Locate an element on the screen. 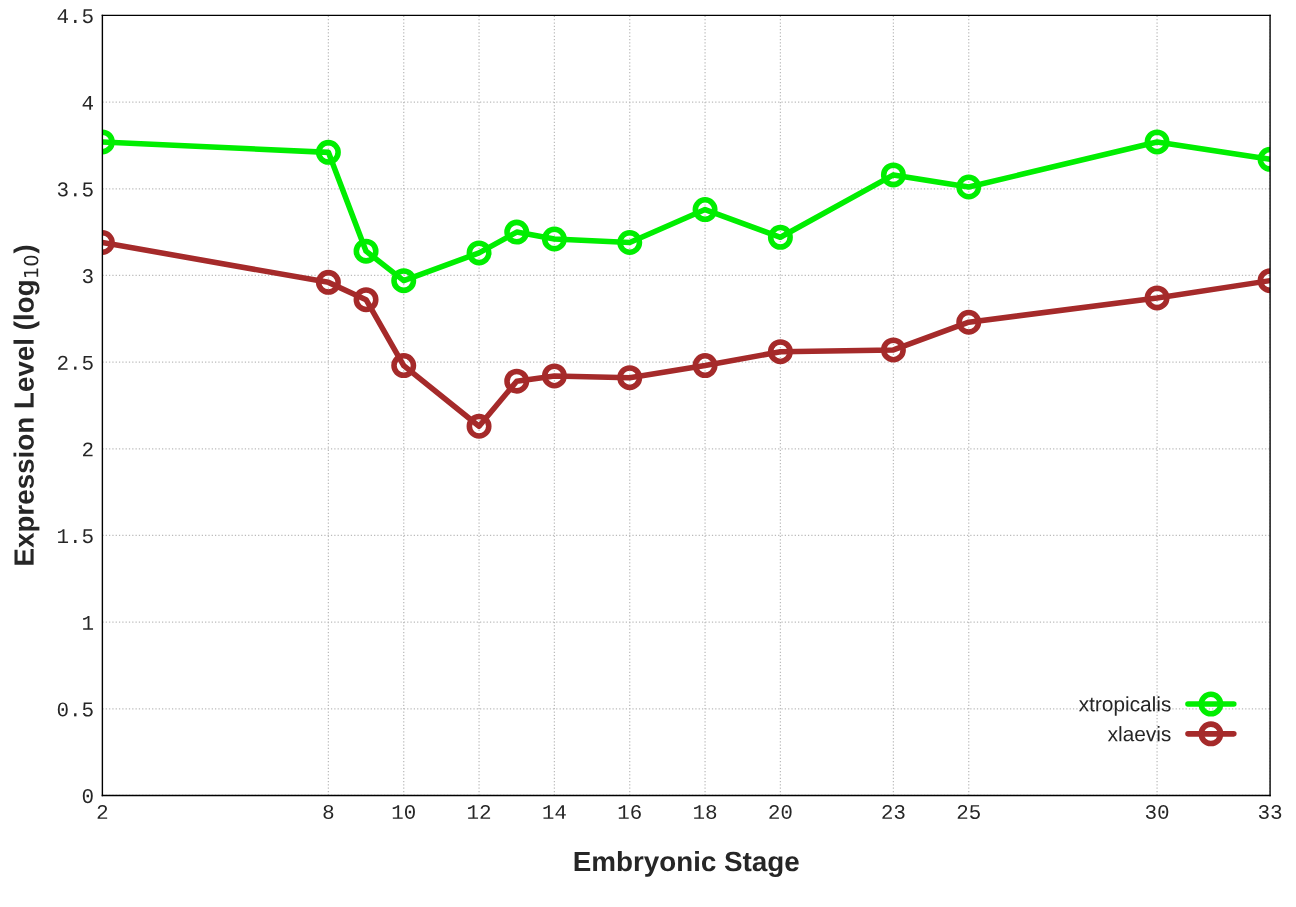 This screenshot has width=1296, height=907. legend-label: xtropicalis is located at coordinates (1124, 706).